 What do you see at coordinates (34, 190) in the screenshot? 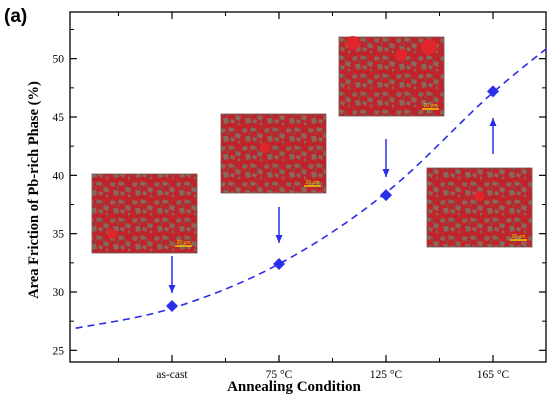
I see `y-axis-label: Area Friction of Pb-rich Phase (%)` at bounding box center [34, 190].